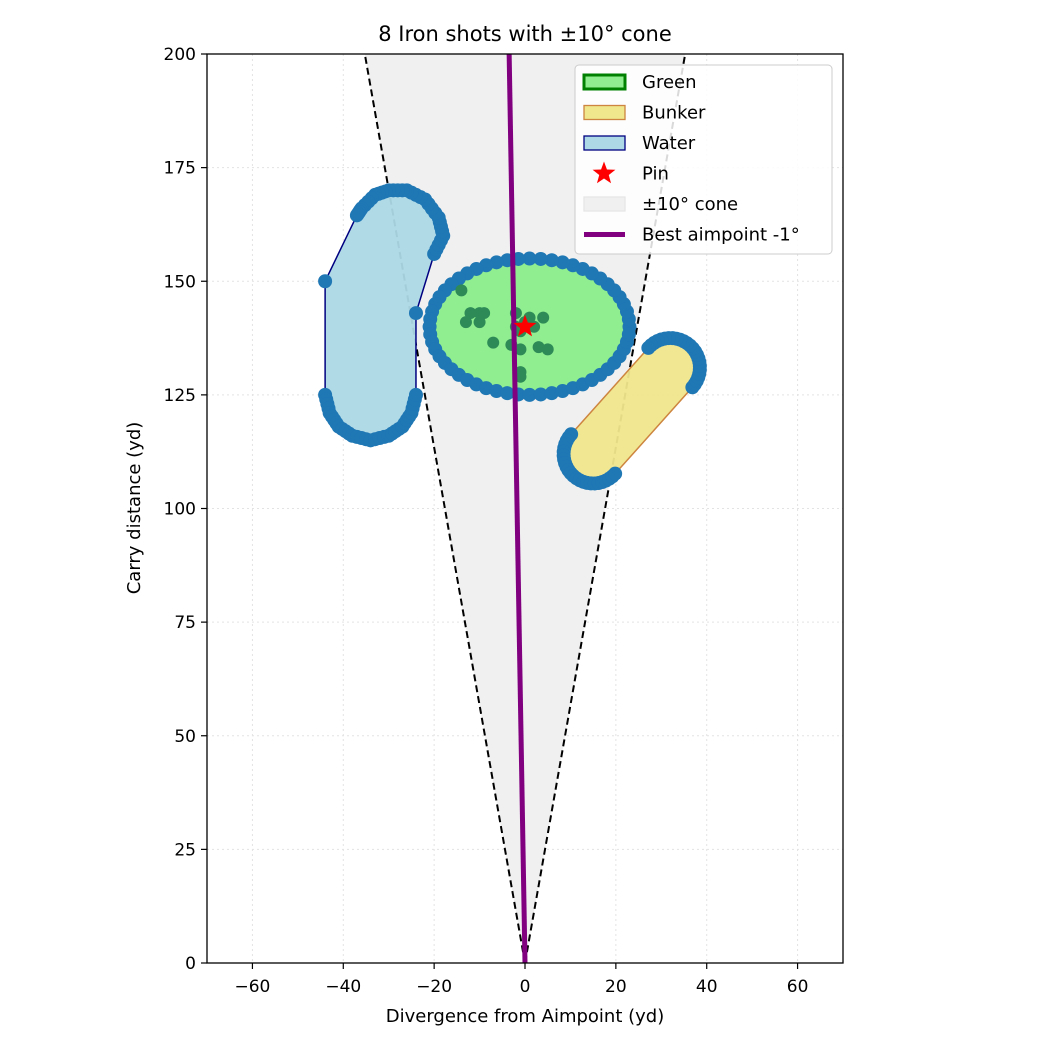 This screenshot has width=1050, height=1050. Describe the element at coordinates (798, 987) in the screenshot. I see `x-tick-label: 60` at that location.